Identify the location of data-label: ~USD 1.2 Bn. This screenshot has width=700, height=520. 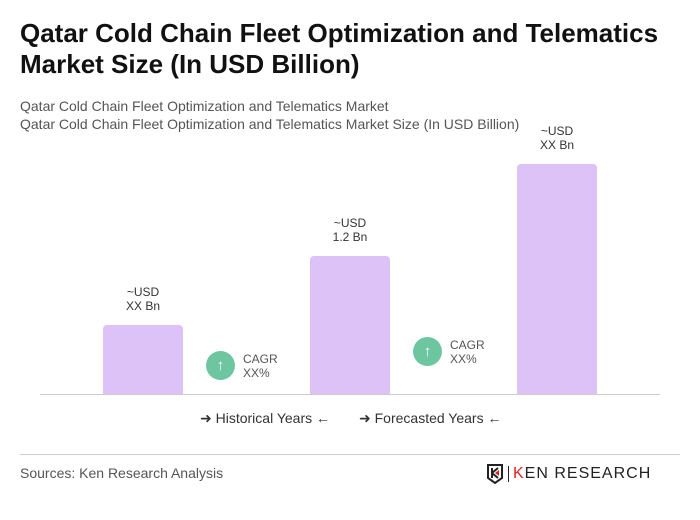
(350, 230).